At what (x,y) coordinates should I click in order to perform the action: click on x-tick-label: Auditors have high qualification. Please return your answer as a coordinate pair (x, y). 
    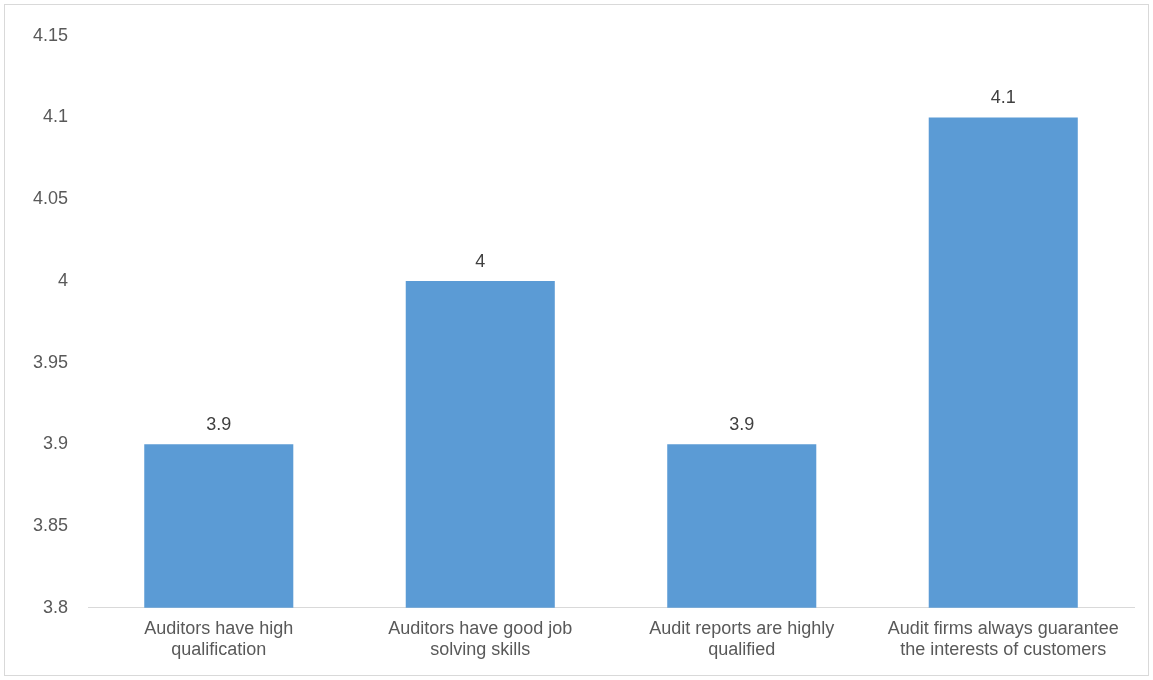
    Looking at the image, I should click on (219, 638).